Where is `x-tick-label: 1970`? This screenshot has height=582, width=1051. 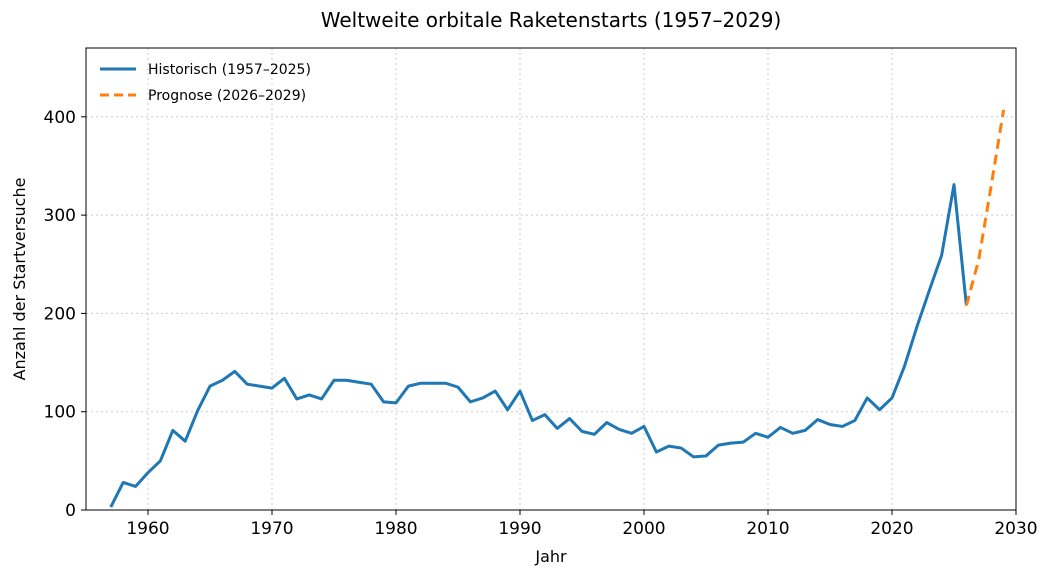 x-tick-label: 1970 is located at coordinates (271, 529).